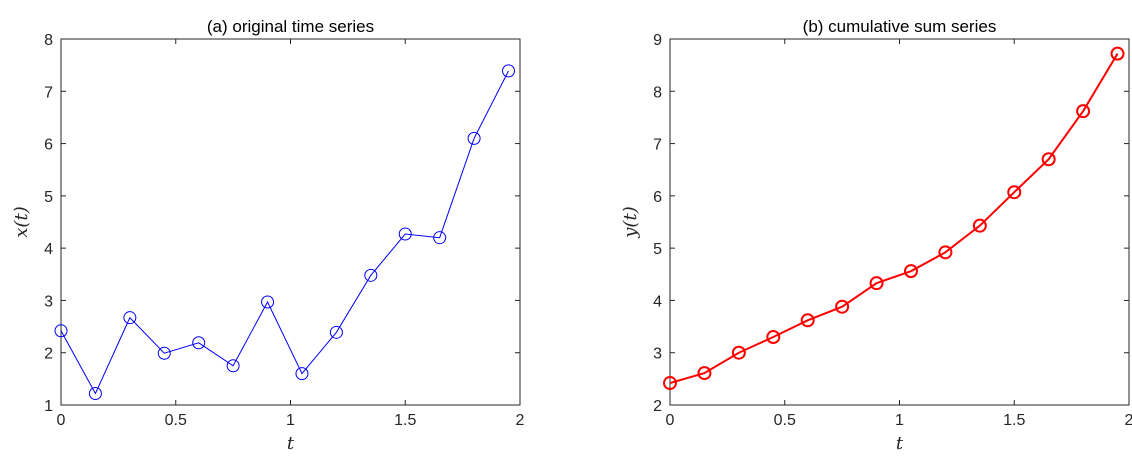 The width and height of the screenshot is (1132, 457). I want to click on y-tick-label: 9, so click(657, 40).